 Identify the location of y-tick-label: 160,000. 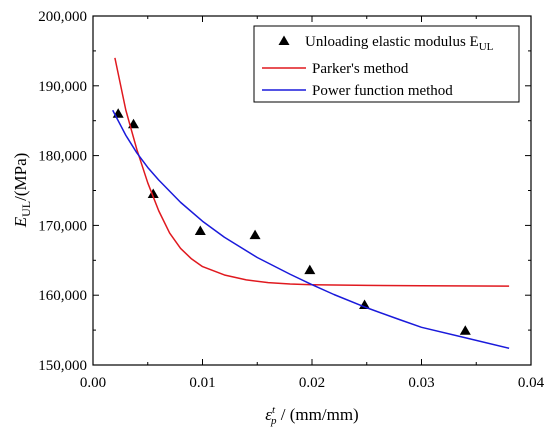
(62, 296).